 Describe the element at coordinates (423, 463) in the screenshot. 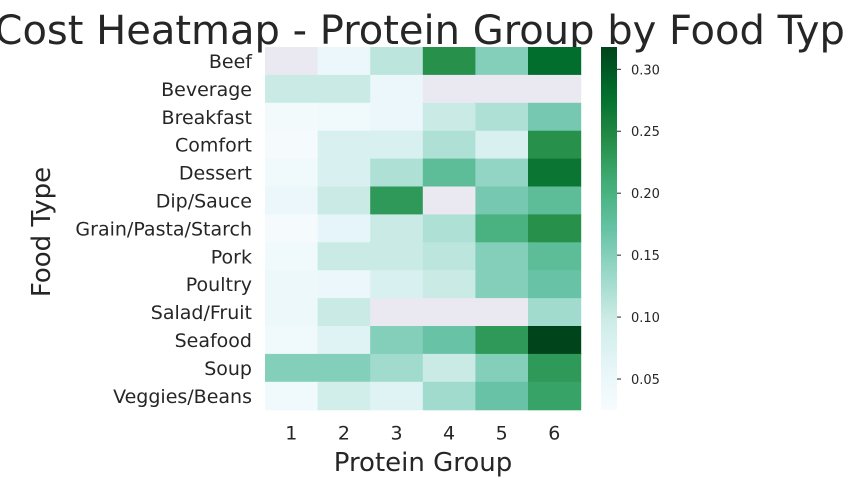

I see `x-axis-label: Protein Group` at that location.